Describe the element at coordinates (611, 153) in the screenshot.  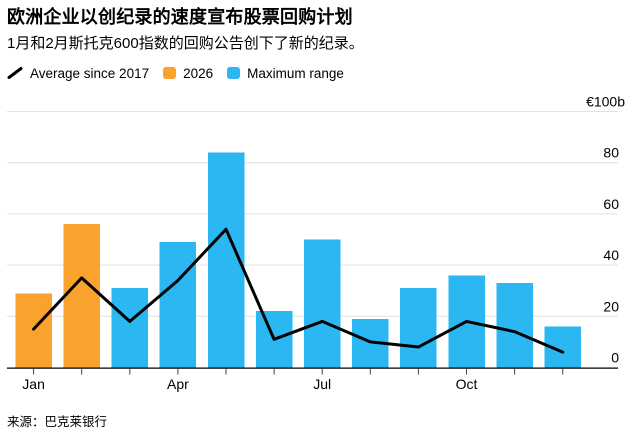
I see `y-axis-label-80: 80` at that location.